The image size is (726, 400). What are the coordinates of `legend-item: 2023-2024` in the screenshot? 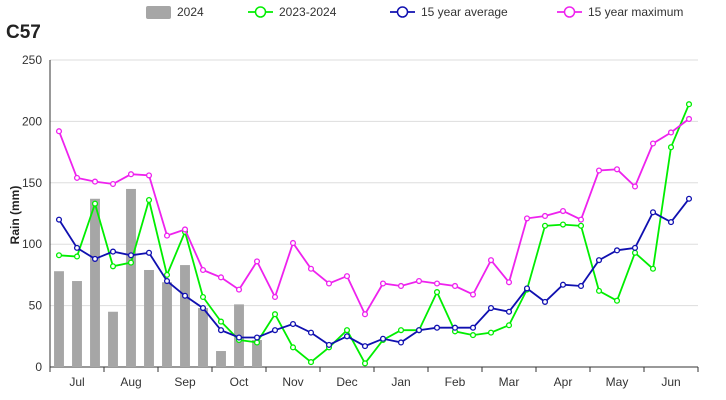 It's located at (292, 12).